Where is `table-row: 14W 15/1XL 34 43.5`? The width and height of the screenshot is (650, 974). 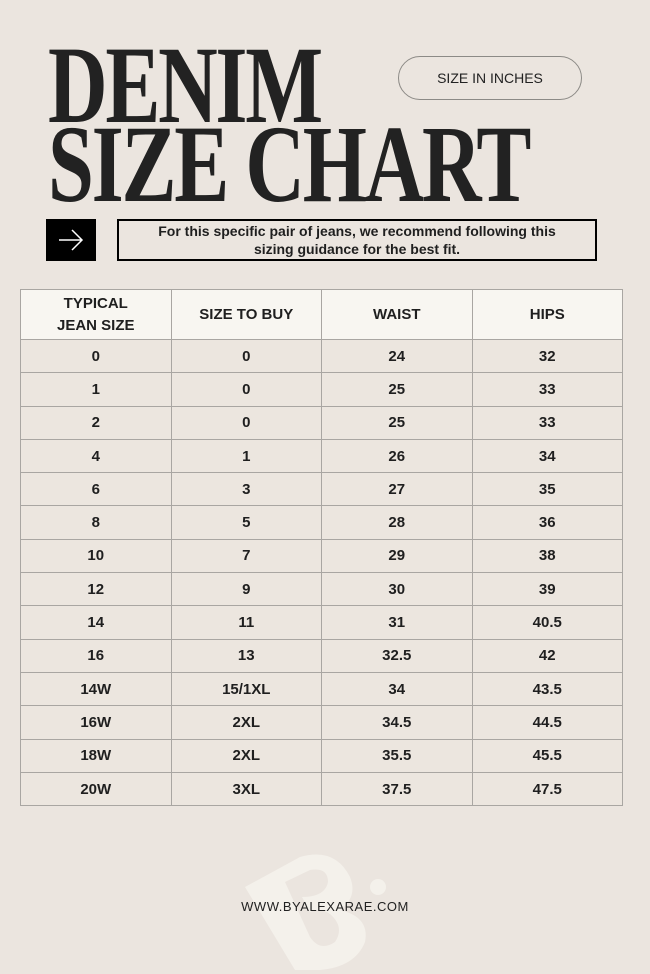
table-row: 14W 15/1XL 34 43.5 is located at coordinates (321, 689).